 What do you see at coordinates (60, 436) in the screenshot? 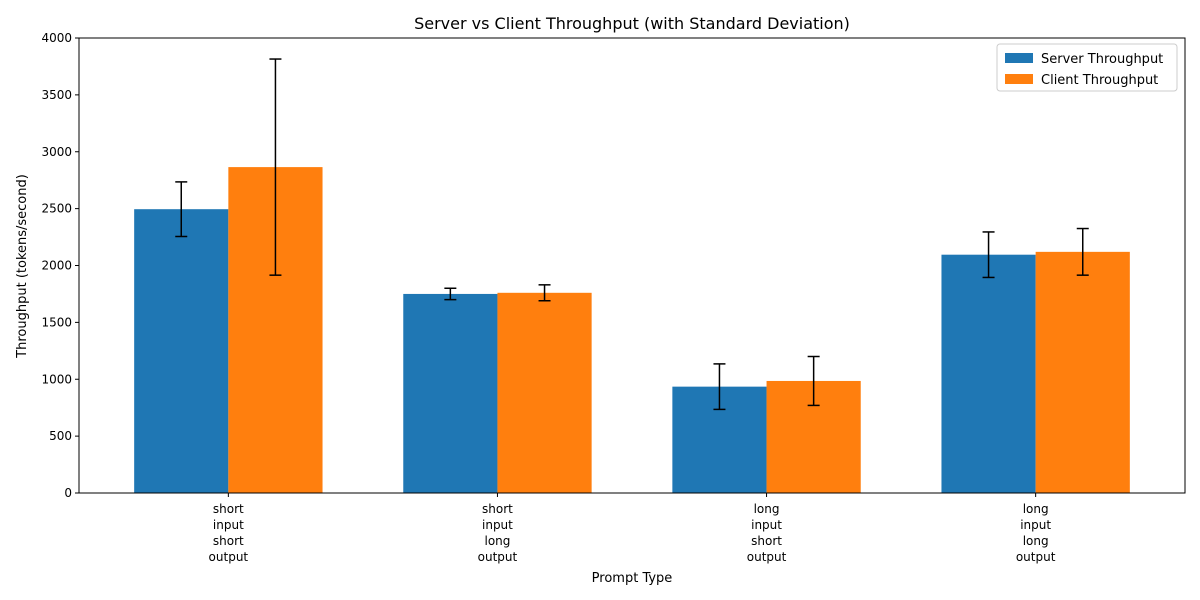
I see `y-tick-label: 500` at bounding box center [60, 436].